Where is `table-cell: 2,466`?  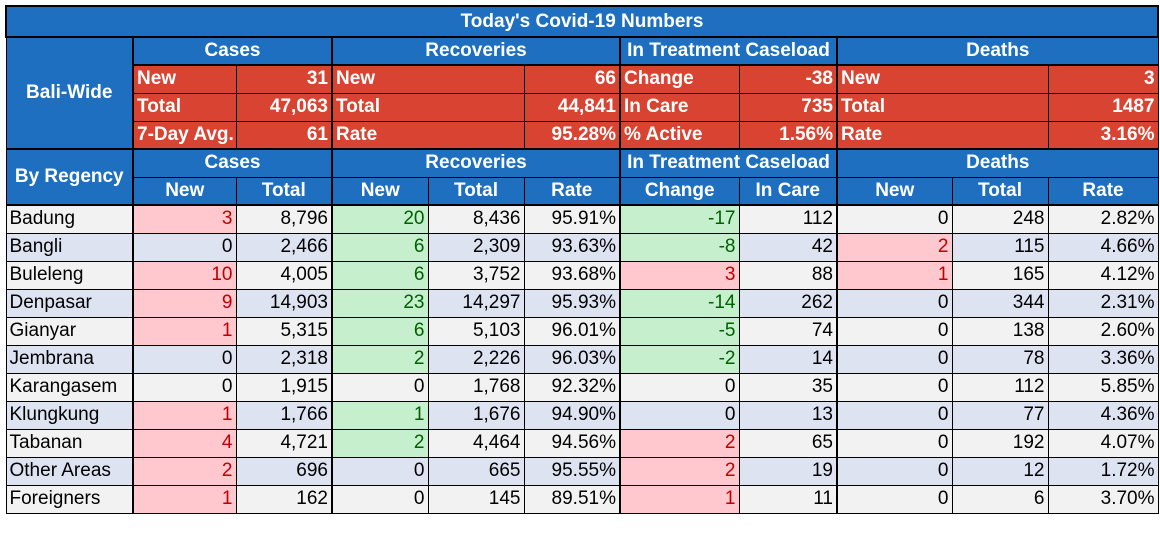 table-cell: 2,466 is located at coordinates (284, 247).